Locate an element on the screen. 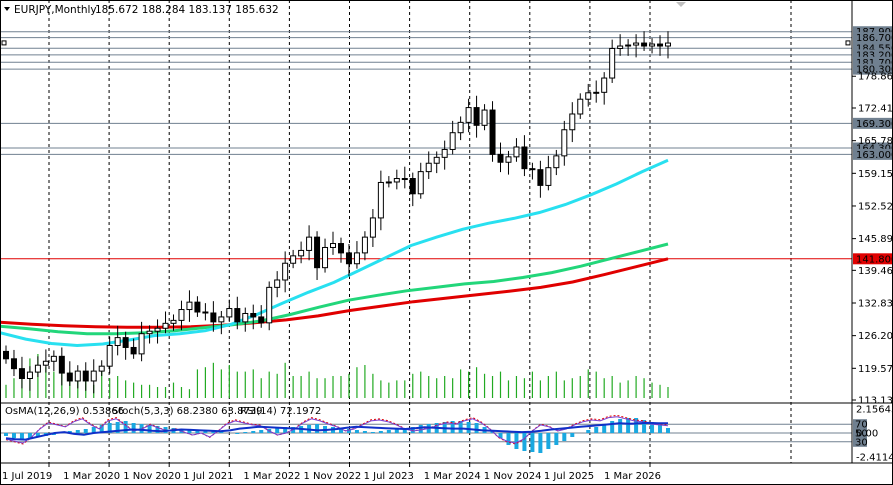 The width and height of the screenshot is (893, 485). indicator-level-label: 30 is located at coordinates (861, 442).